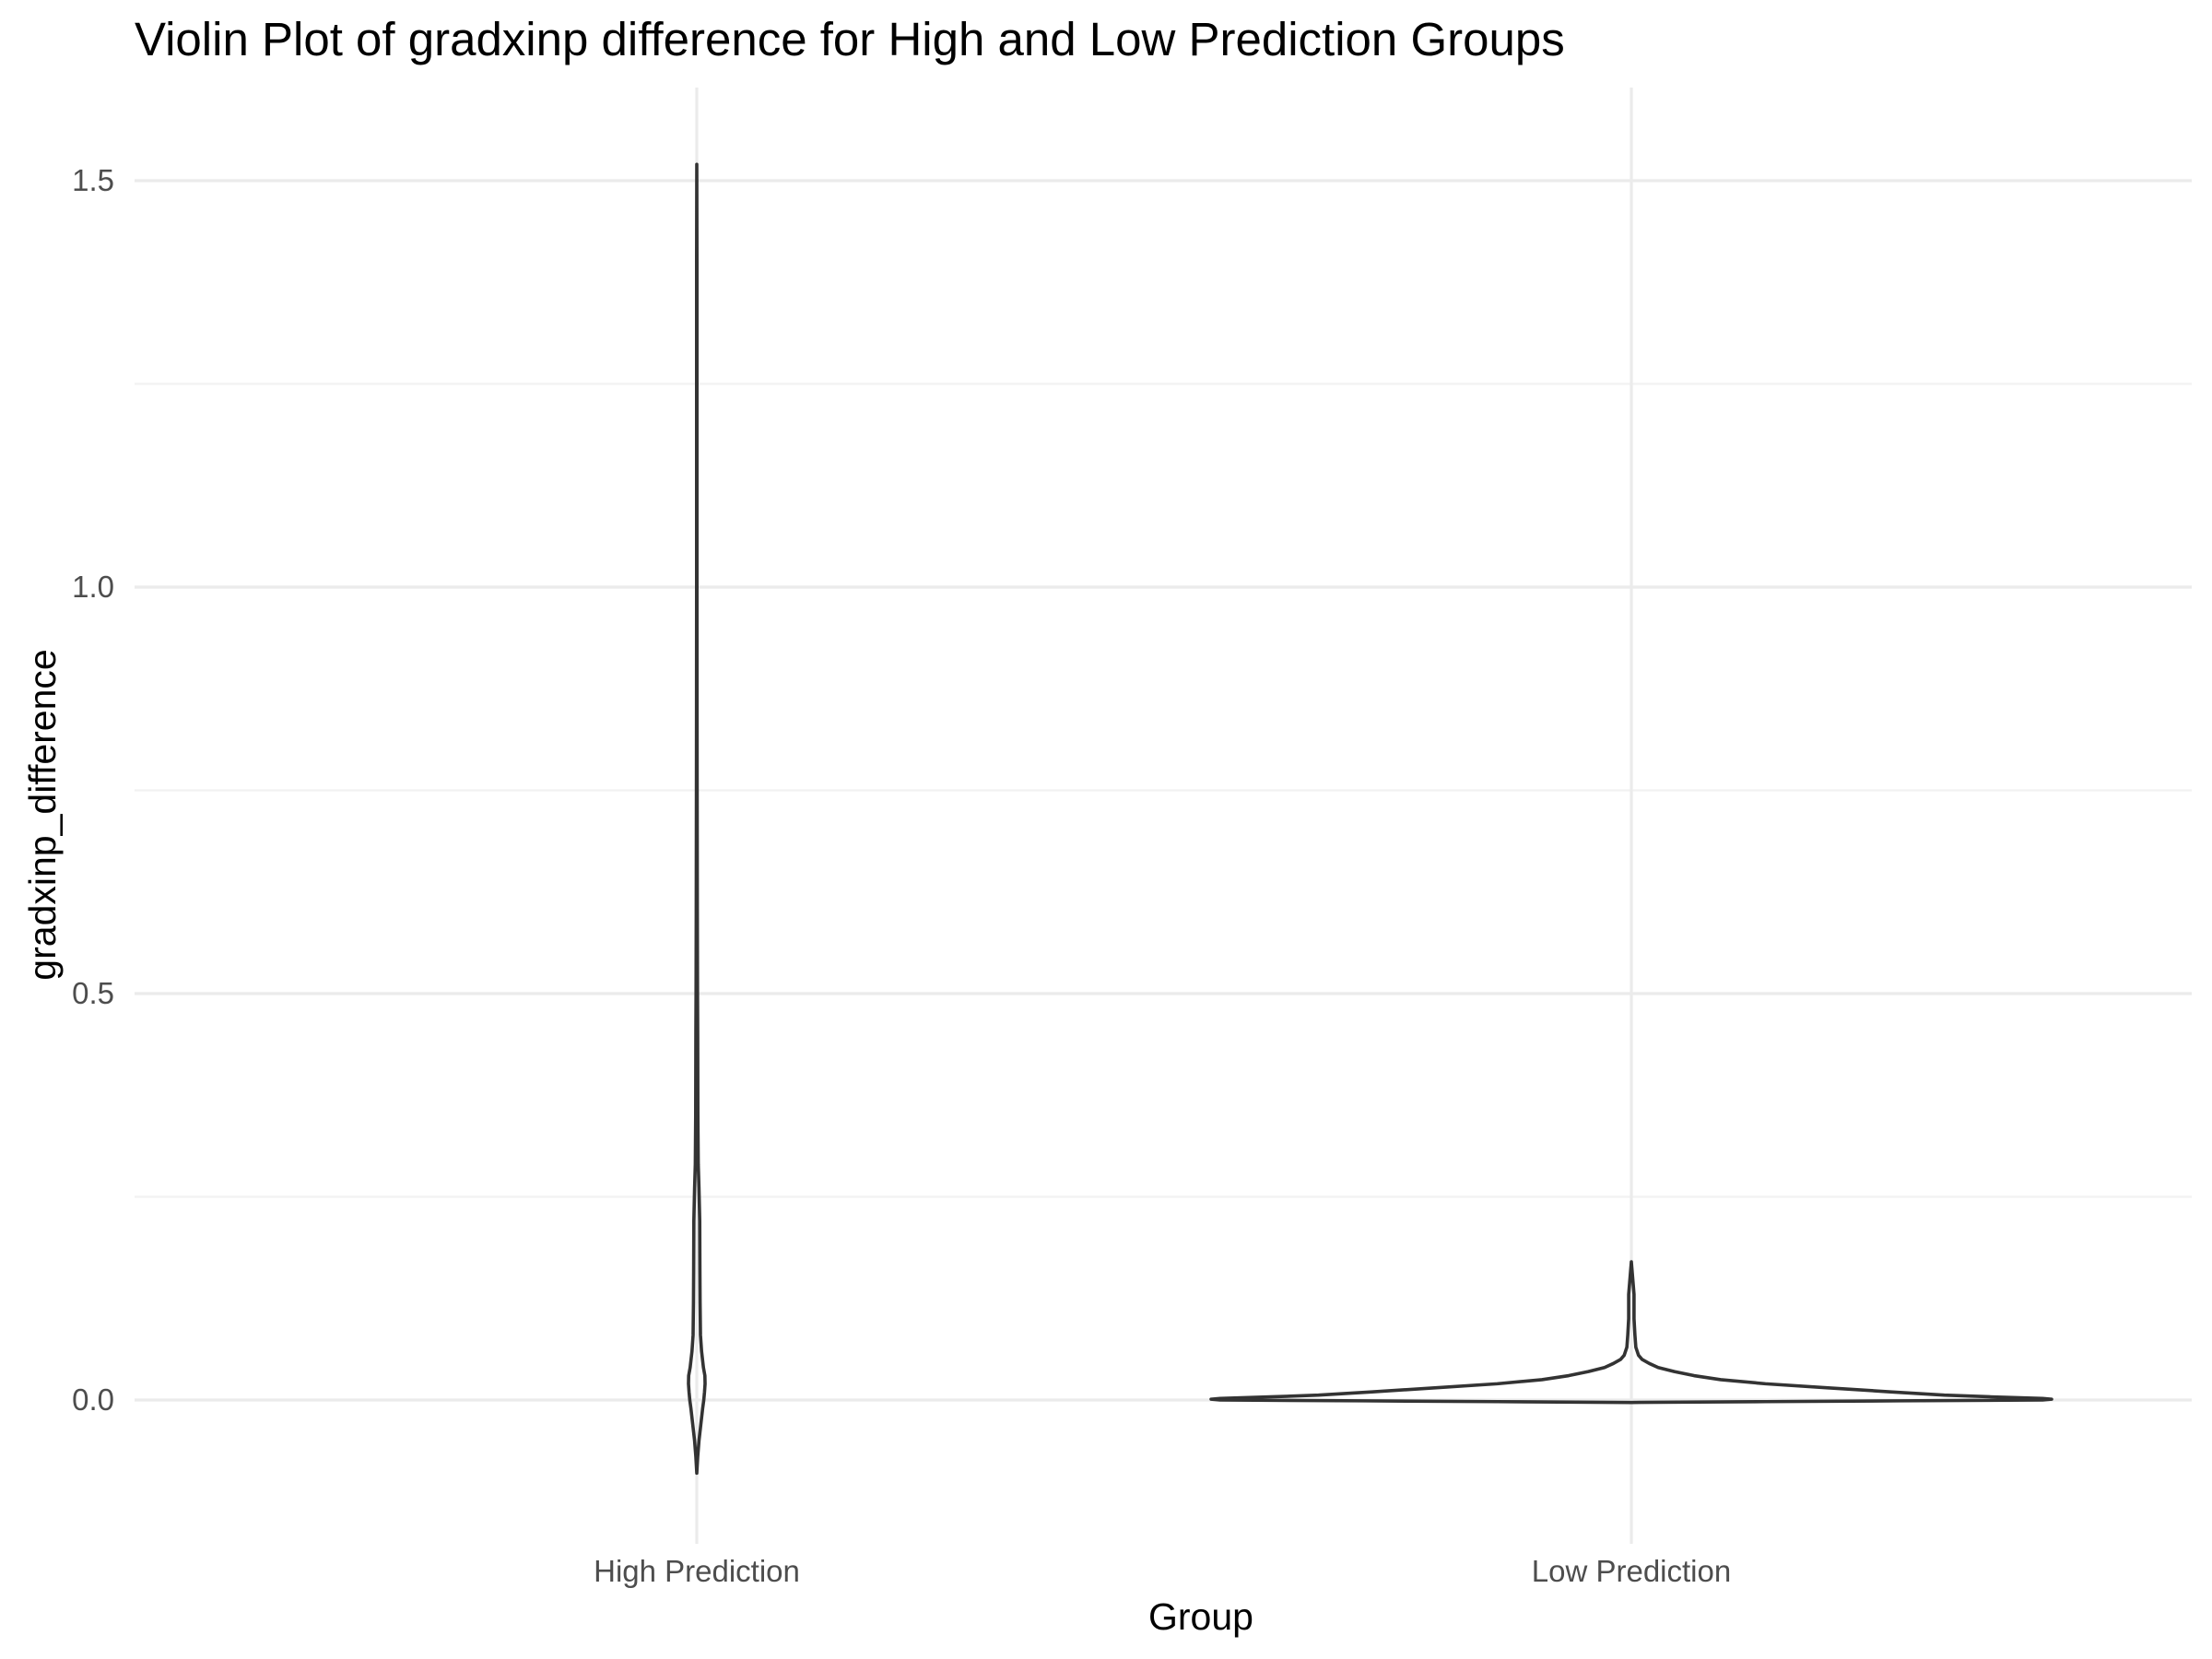  What do you see at coordinates (697, 819) in the screenshot?
I see `violin-high-prediction` at bounding box center [697, 819].